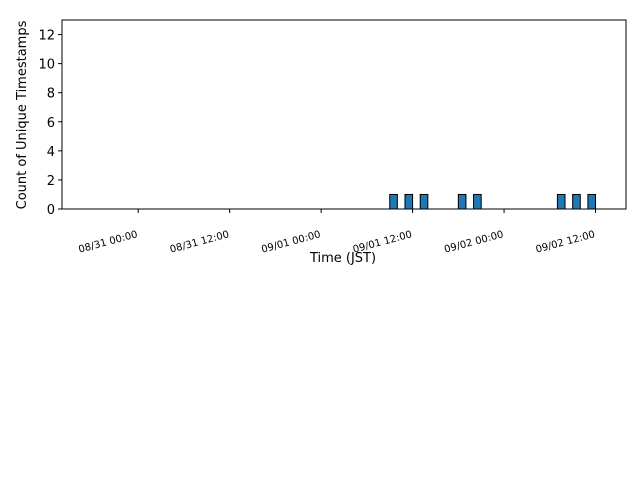  I want to click on x-tick-label: 09/02 00:00, so click(474, 242).